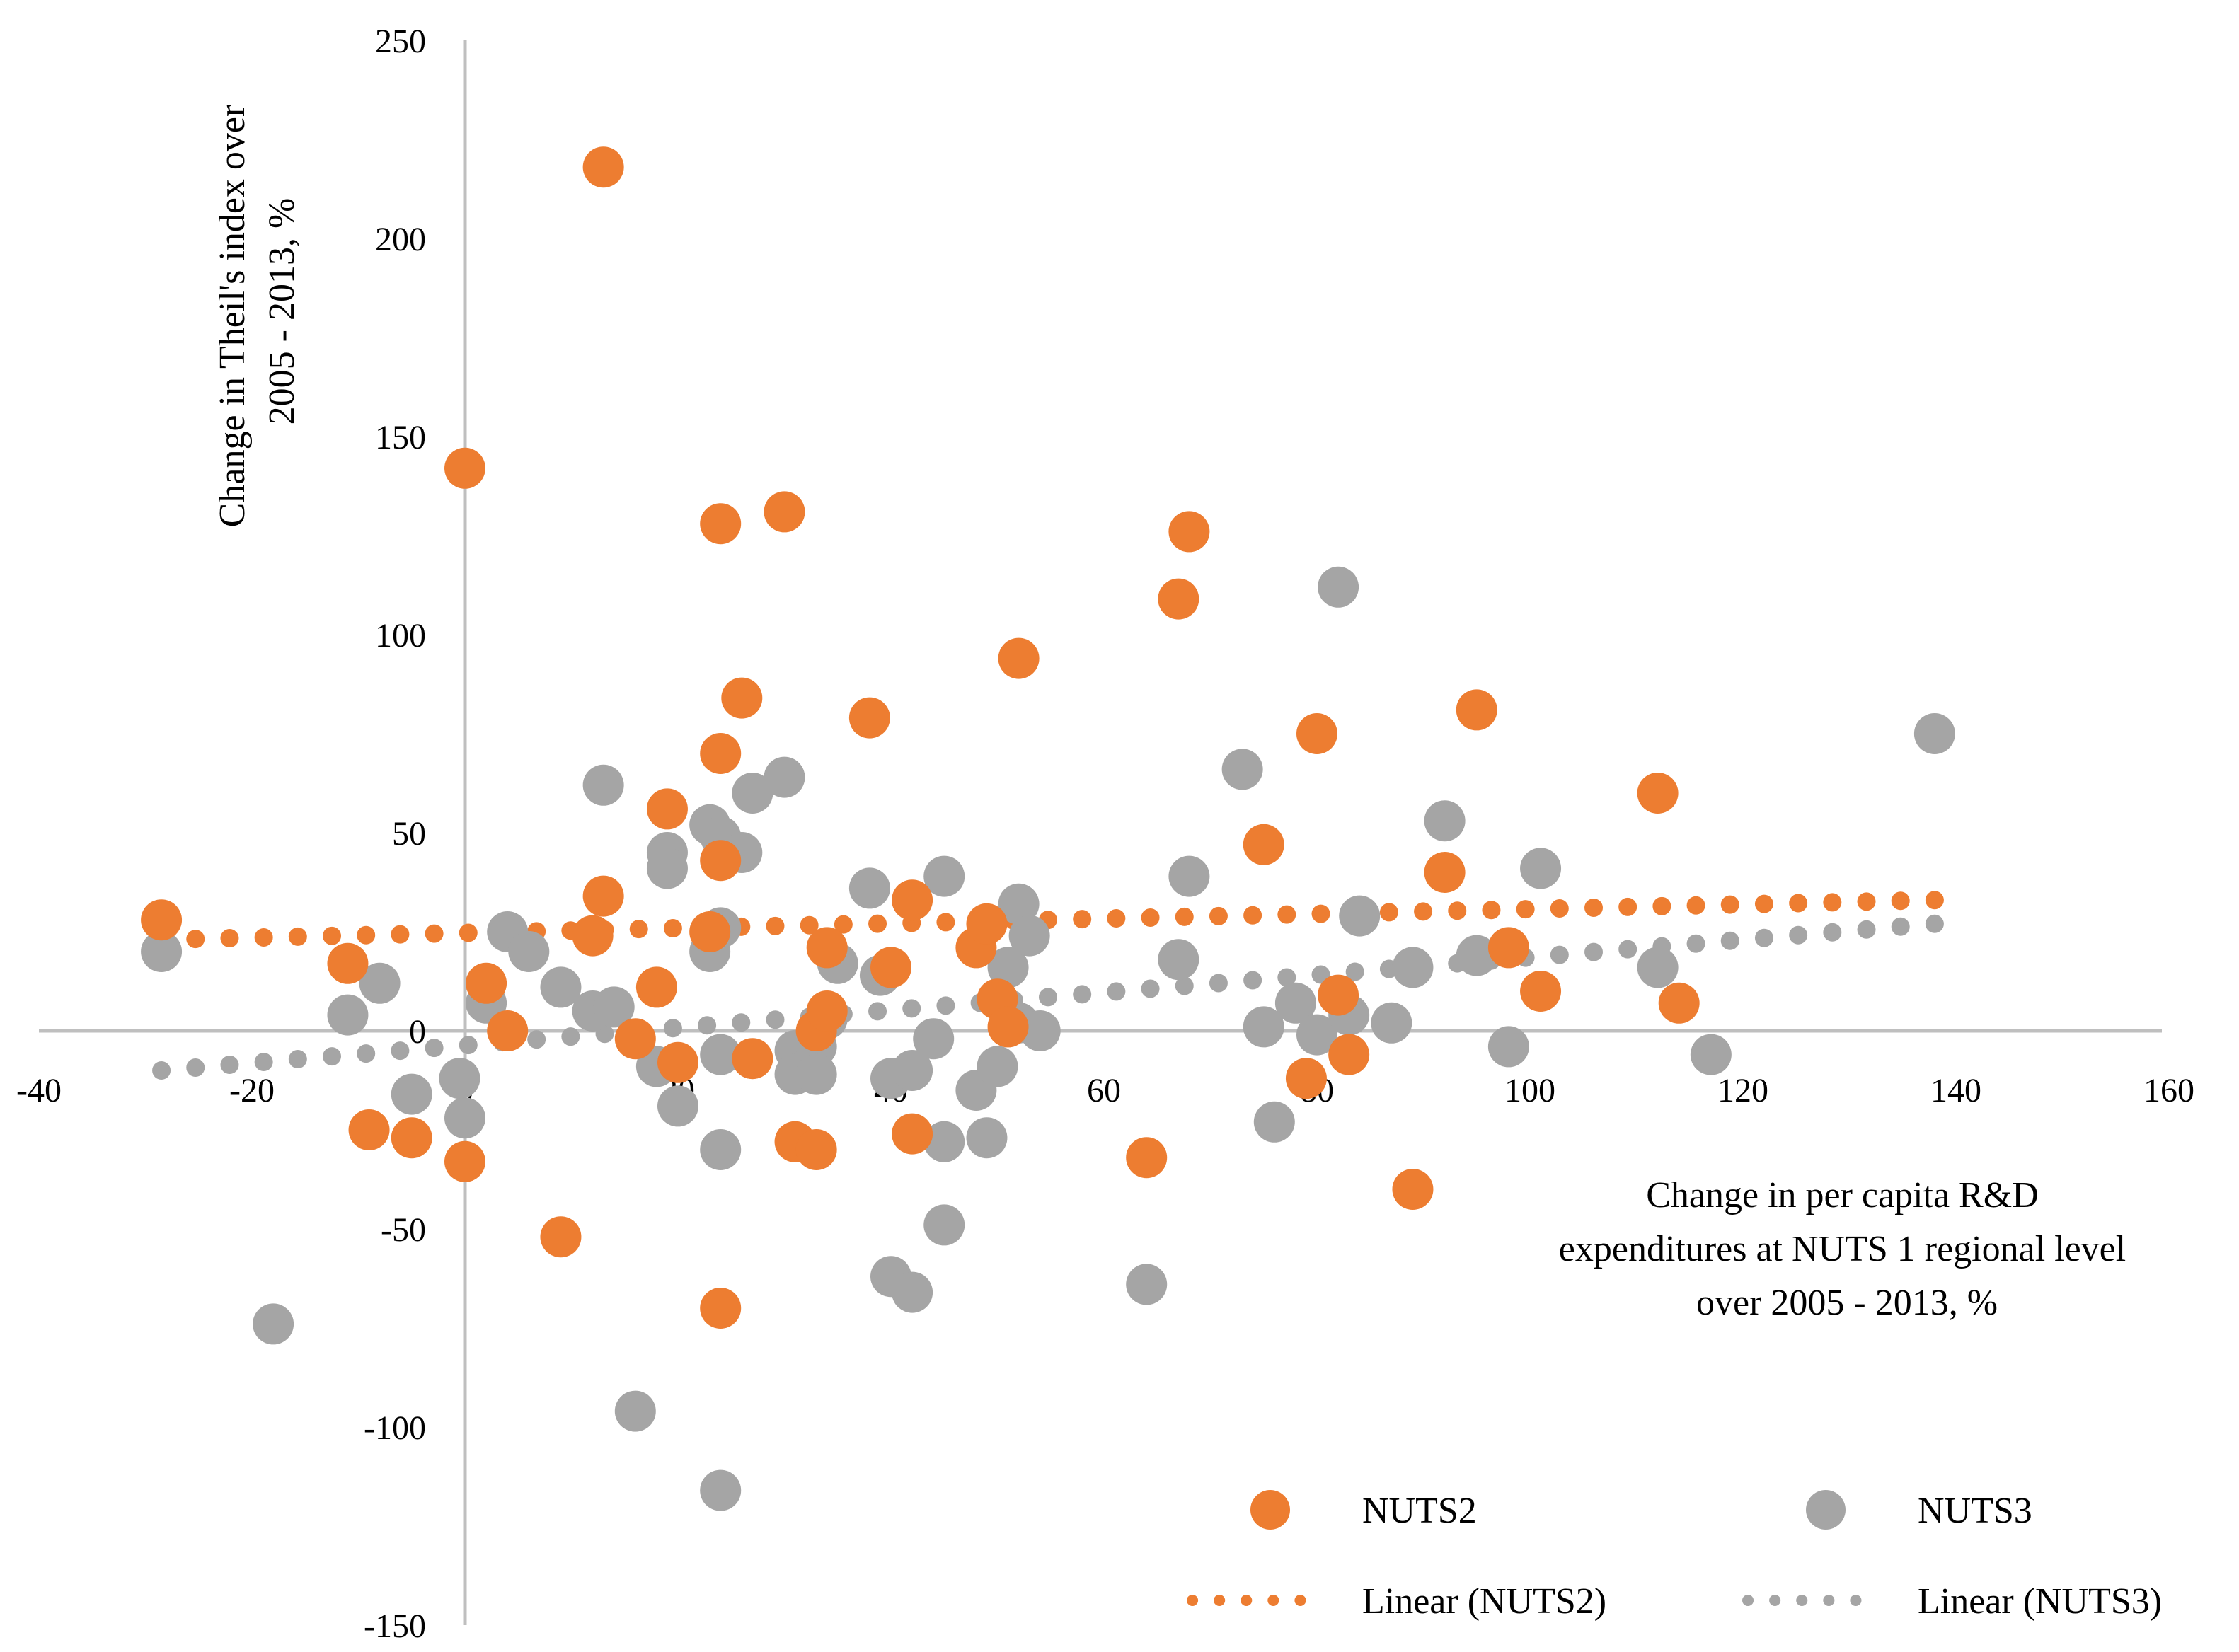  I want to click on x-axis-title-line-2: expenditures at NUTS 1 regional level, so click(1842, 1249).